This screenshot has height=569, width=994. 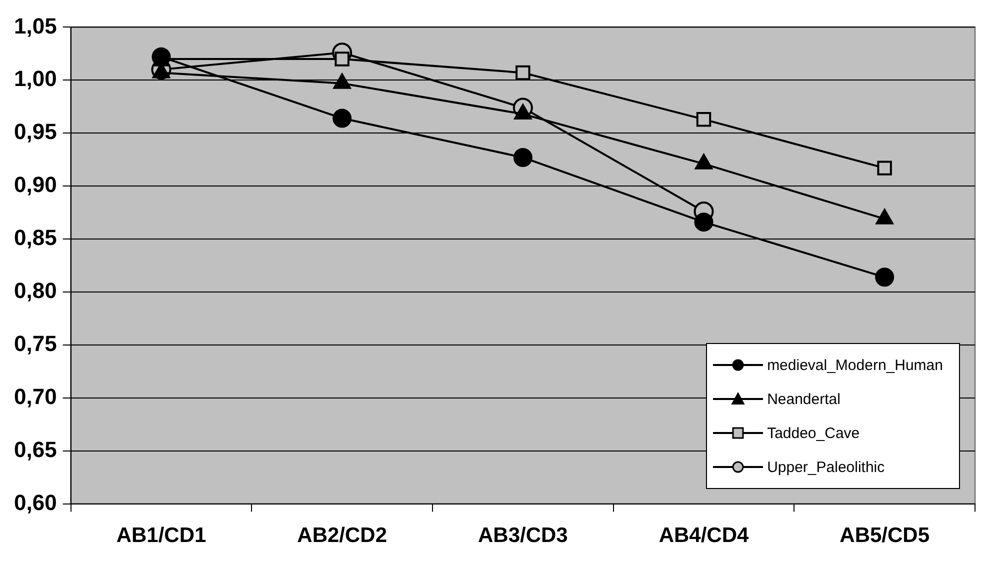 What do you see at coordinates (35, 25) in the screenshot?
I see `y-tick-label: 1,05` at bounding box center [35, 25].